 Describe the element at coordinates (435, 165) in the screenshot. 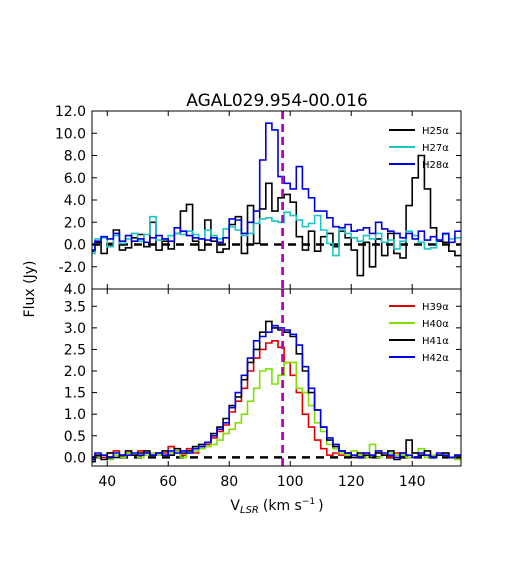

I see `legend-label-h28-alpha: H28α` at that location.